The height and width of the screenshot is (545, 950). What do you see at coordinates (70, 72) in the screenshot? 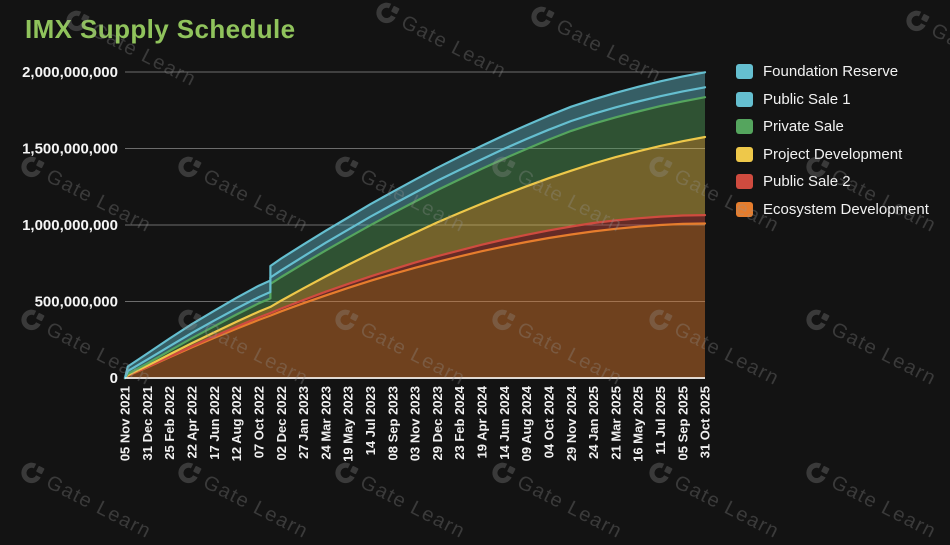
I see `y-tick-label: 2,000,000,000` at bounding box center [70, 72].